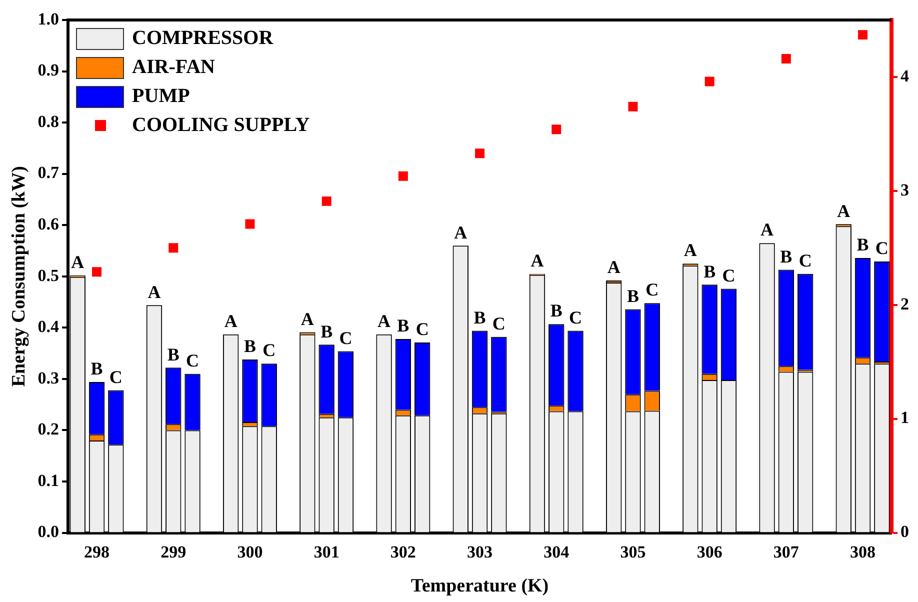  Describe the element at coordinates (49, 429) in the screenshot. I see `y-tick-label: 0.2` at that location.